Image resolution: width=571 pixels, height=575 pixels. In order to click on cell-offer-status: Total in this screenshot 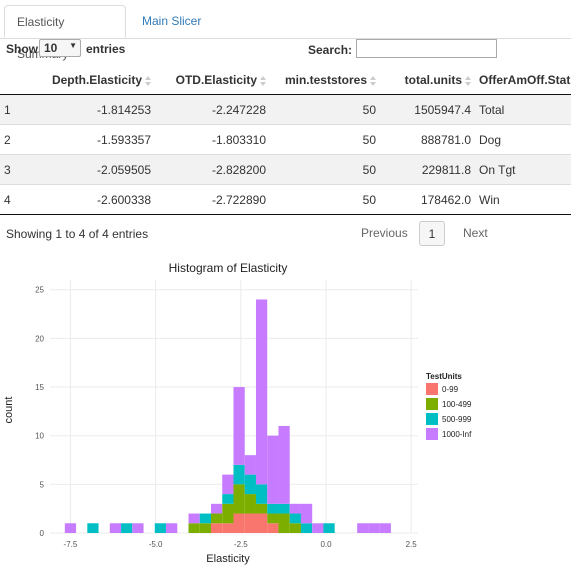, I will do `click(523, 109)`.